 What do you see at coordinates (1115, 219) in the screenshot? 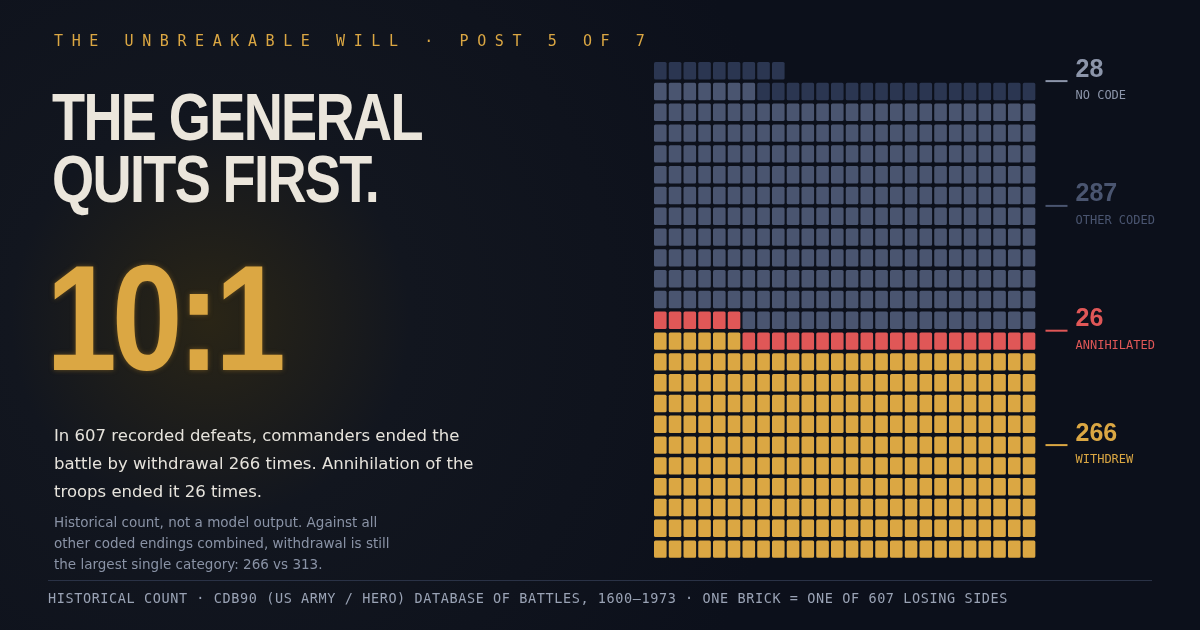
I see `category-label: OTHER CODED` at bounding box center [1115, 219].